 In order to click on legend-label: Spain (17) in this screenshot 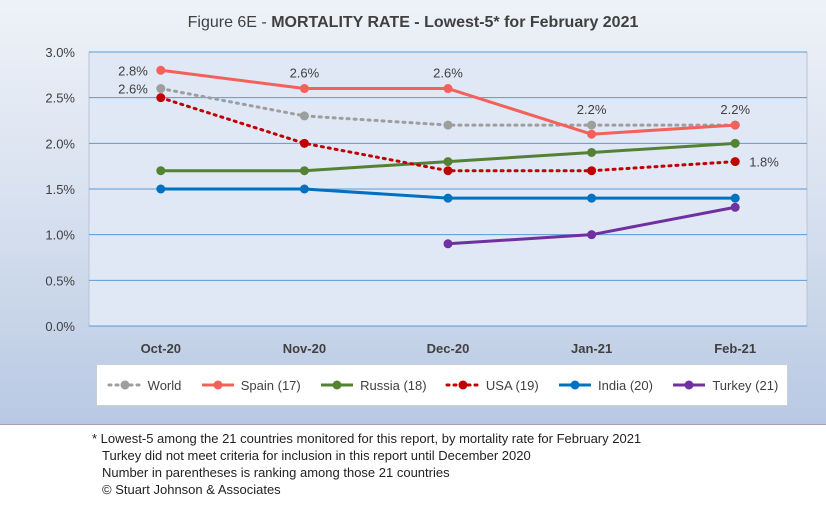, I will do `click(270, 385)`.